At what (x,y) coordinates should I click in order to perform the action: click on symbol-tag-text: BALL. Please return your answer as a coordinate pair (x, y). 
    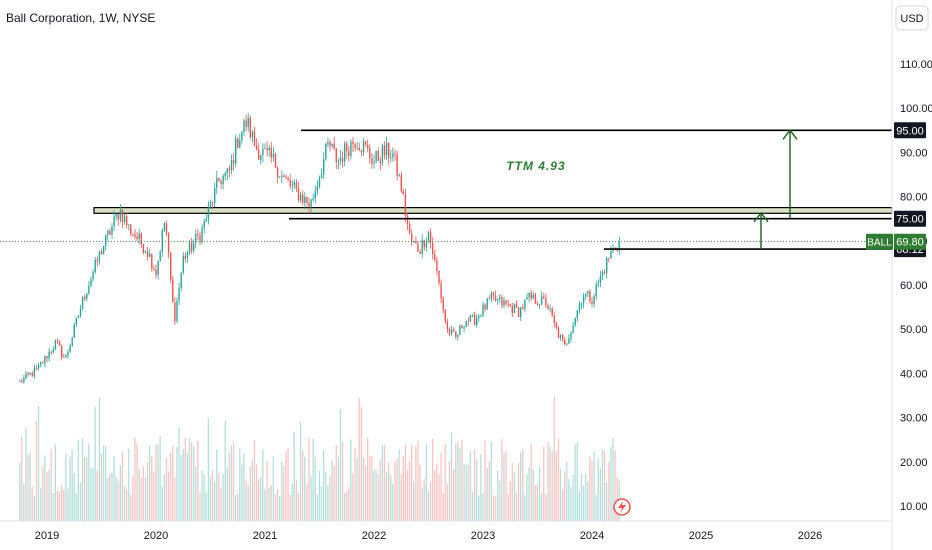
    Looking at the image, I should click on (879, 243).